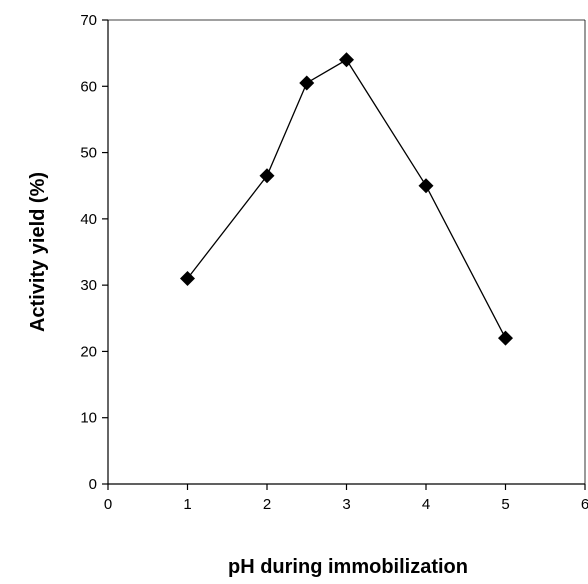 This screenshot has width=588, height=584. What do you see at coordinates (584, 504) in the screenshot?
I see `x-tick-label: 6` at bounding box center [584, 504].